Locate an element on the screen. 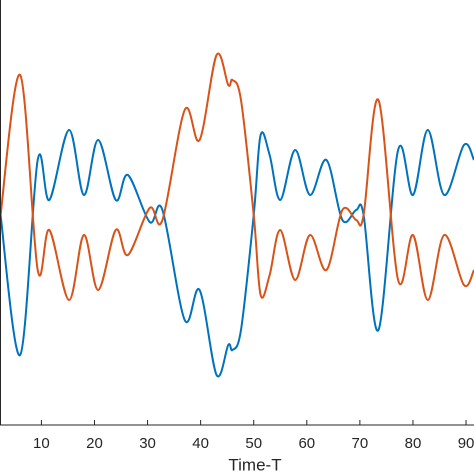  x-tick-label: 70 is located at coordinates (360, 443).